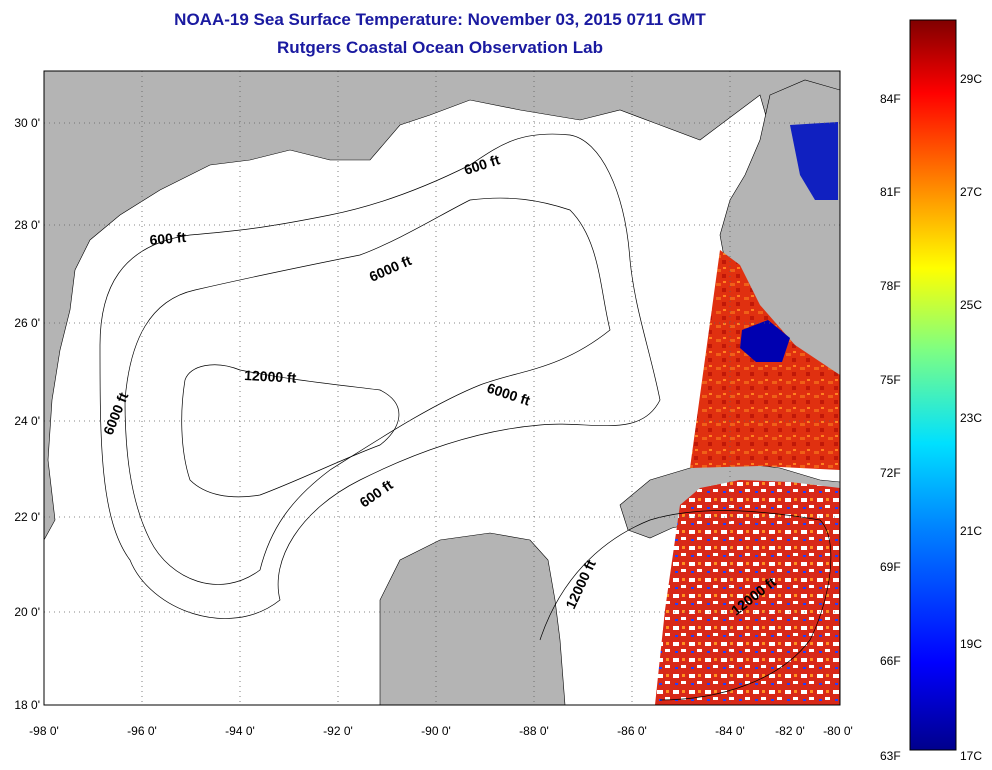 This screenshot has height=770, width=992. Describe the element at coordinates (440, 47) in the screenshot. I see `map-subtitle: Rutgers Coastal Ocean Observation Lab` at that location.